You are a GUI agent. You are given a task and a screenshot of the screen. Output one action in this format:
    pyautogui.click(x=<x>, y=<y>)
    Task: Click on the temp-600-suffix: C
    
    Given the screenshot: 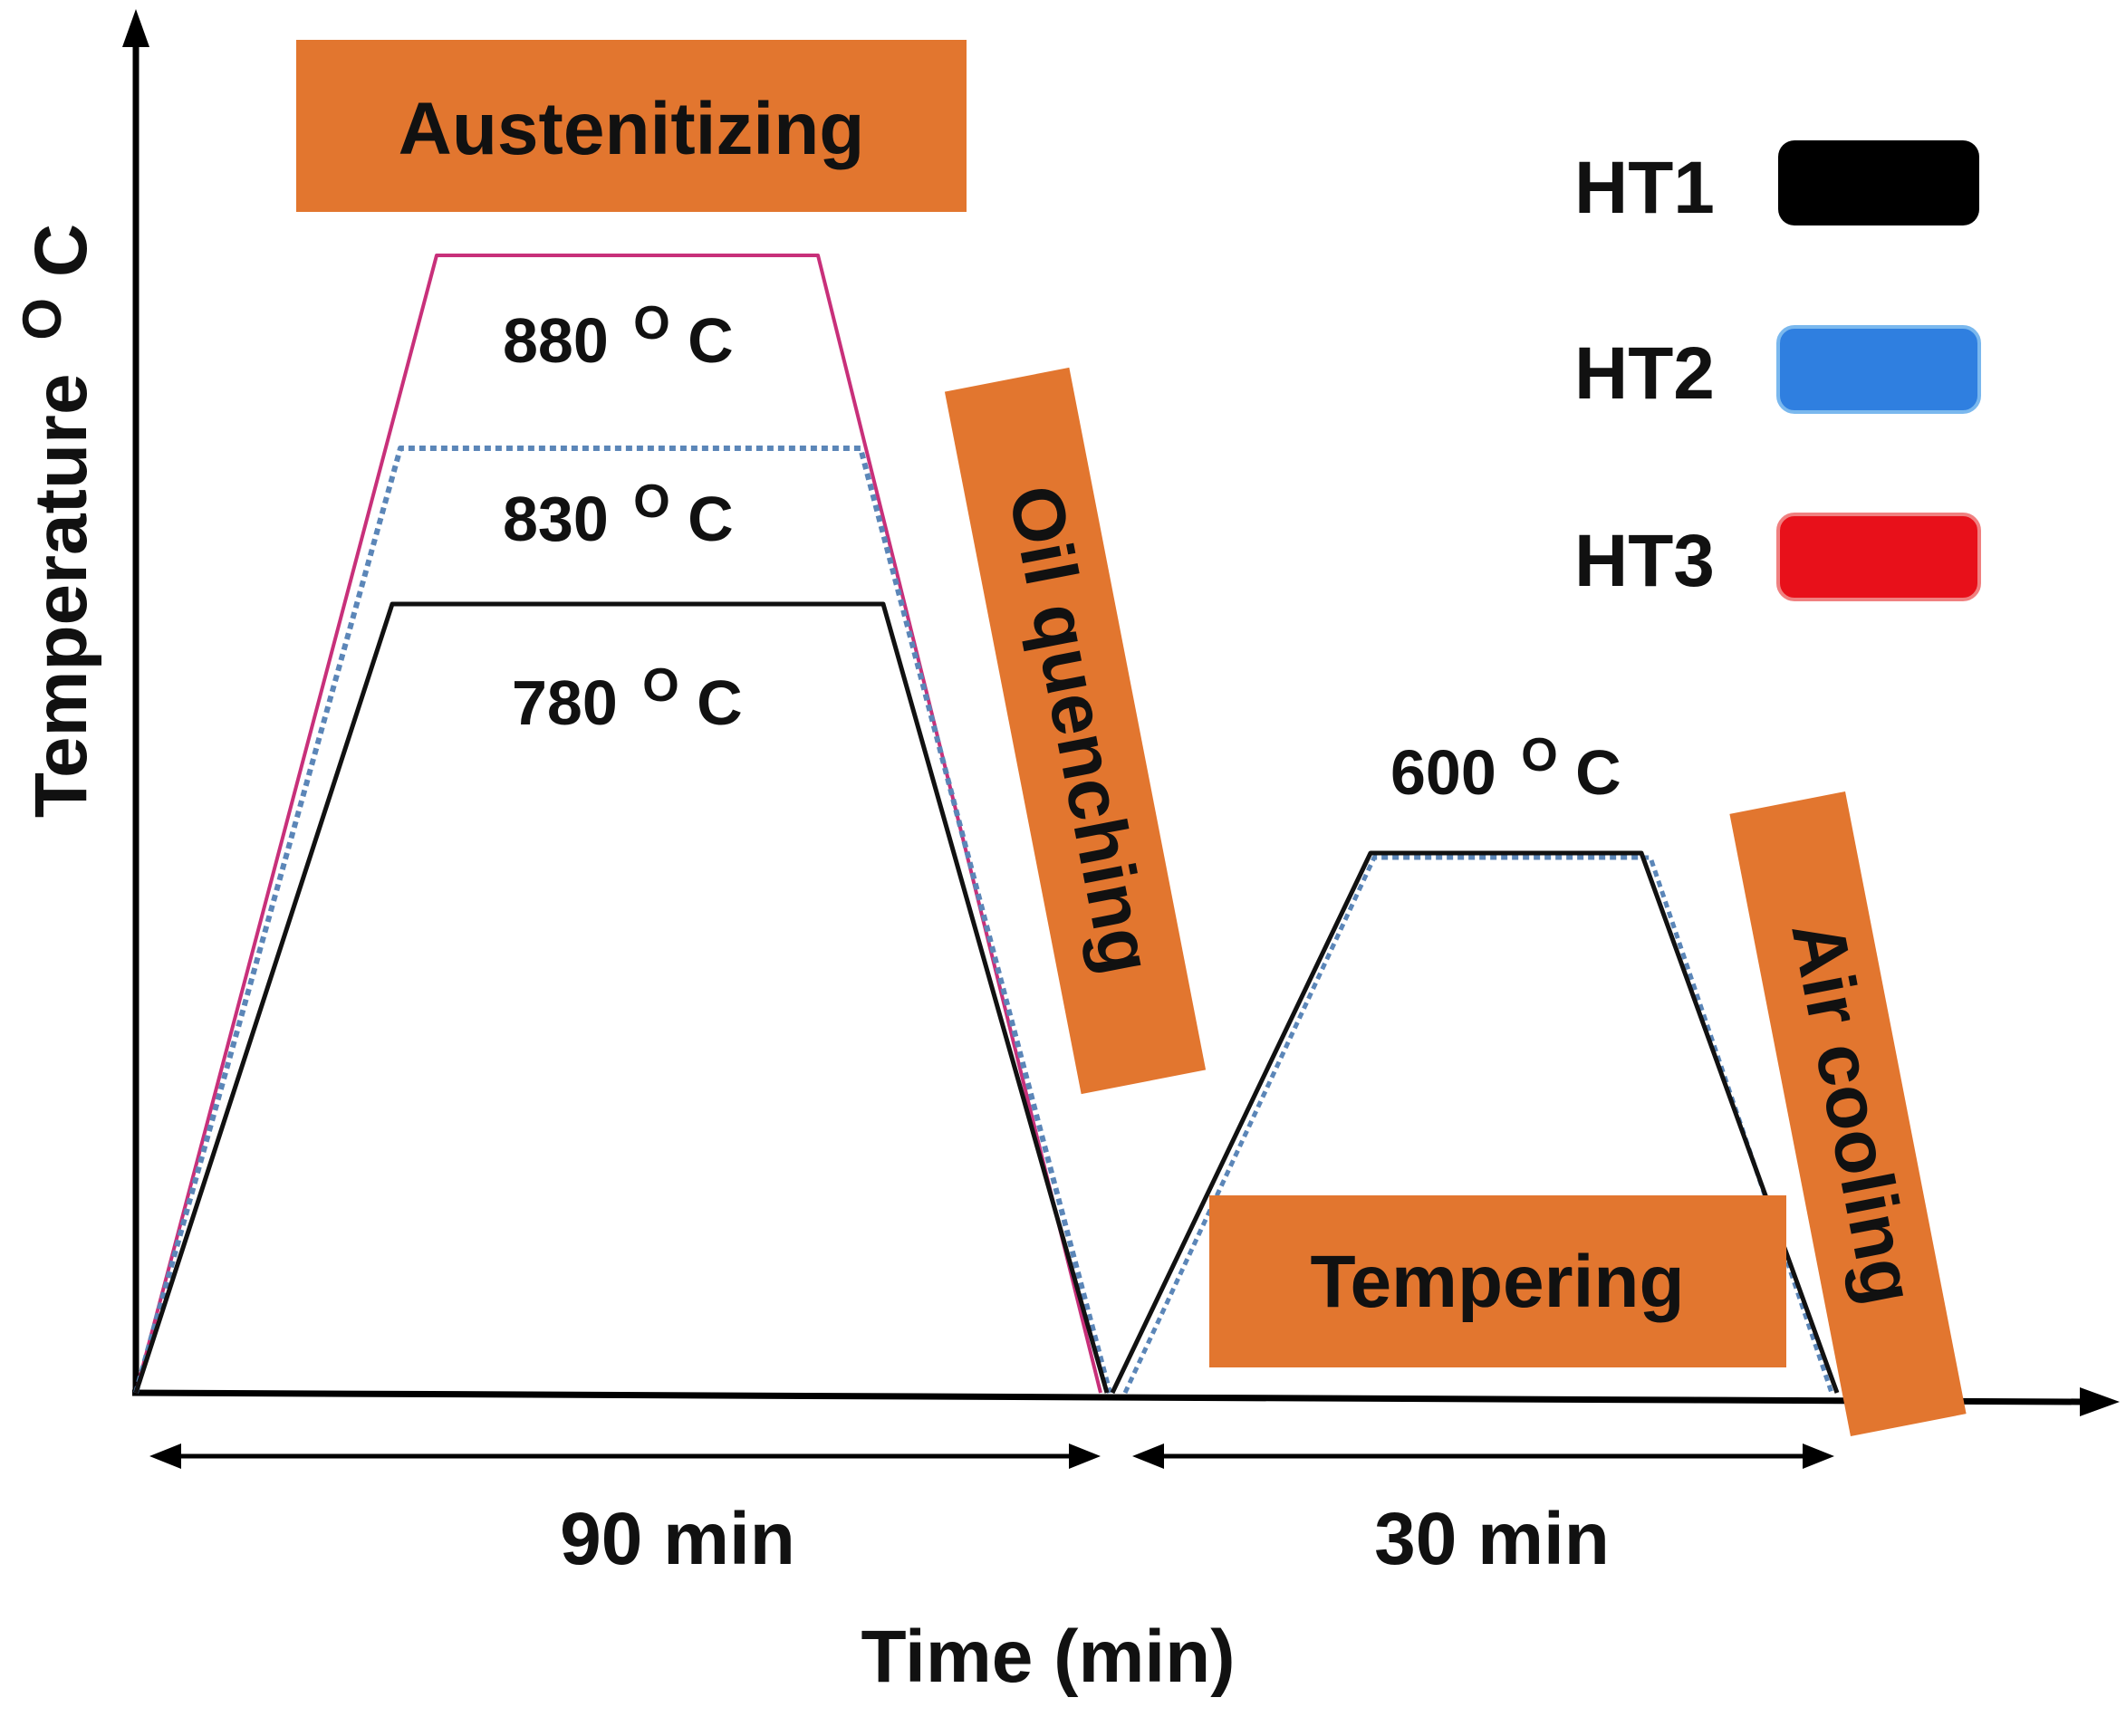 What is the action you would take?
    pyautogui.click(x=1598, y=772)
    